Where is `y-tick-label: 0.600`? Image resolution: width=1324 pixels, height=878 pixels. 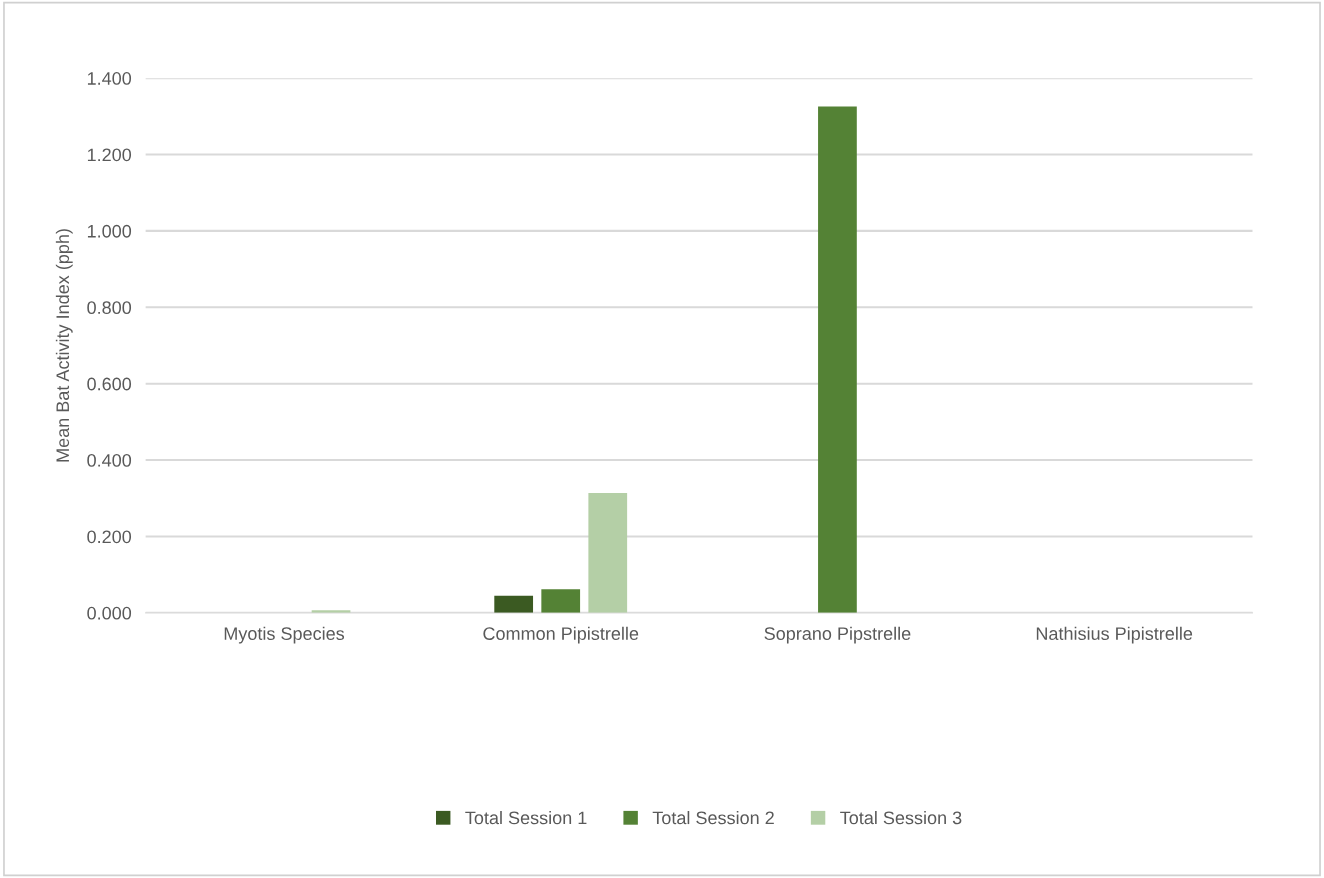
y-tick-label: 0.600 is located at coordinates (109, 384).